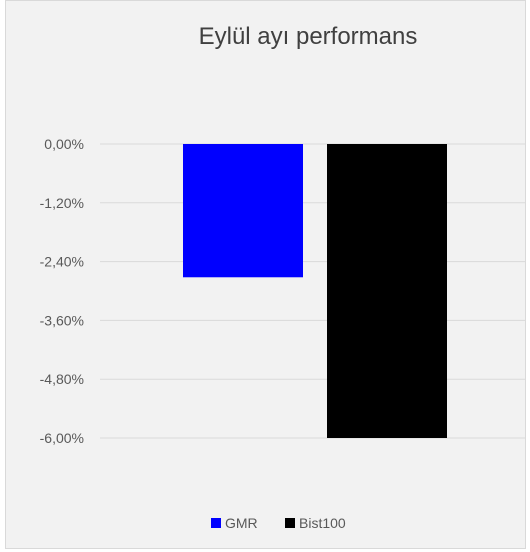 The height and width of the screenshot is (552, 530). I want to click on legend-label-gmr: GMR, so click(241, 523).